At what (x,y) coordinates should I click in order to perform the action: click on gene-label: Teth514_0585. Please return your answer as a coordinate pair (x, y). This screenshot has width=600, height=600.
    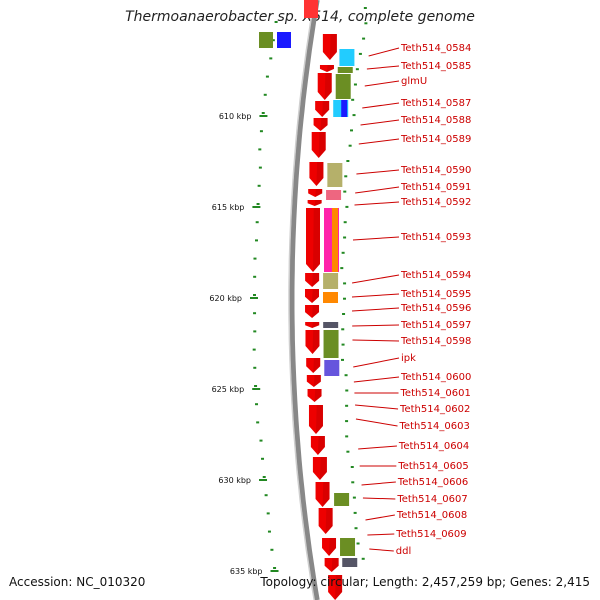
    Looking at the image, I should click on (435, 66).